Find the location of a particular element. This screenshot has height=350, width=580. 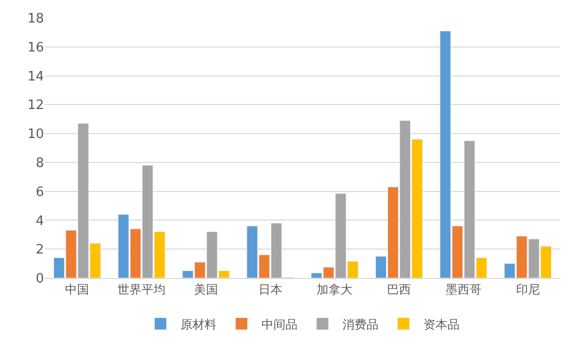

y-tick-label: 0 is located at coordinates (40, 279).